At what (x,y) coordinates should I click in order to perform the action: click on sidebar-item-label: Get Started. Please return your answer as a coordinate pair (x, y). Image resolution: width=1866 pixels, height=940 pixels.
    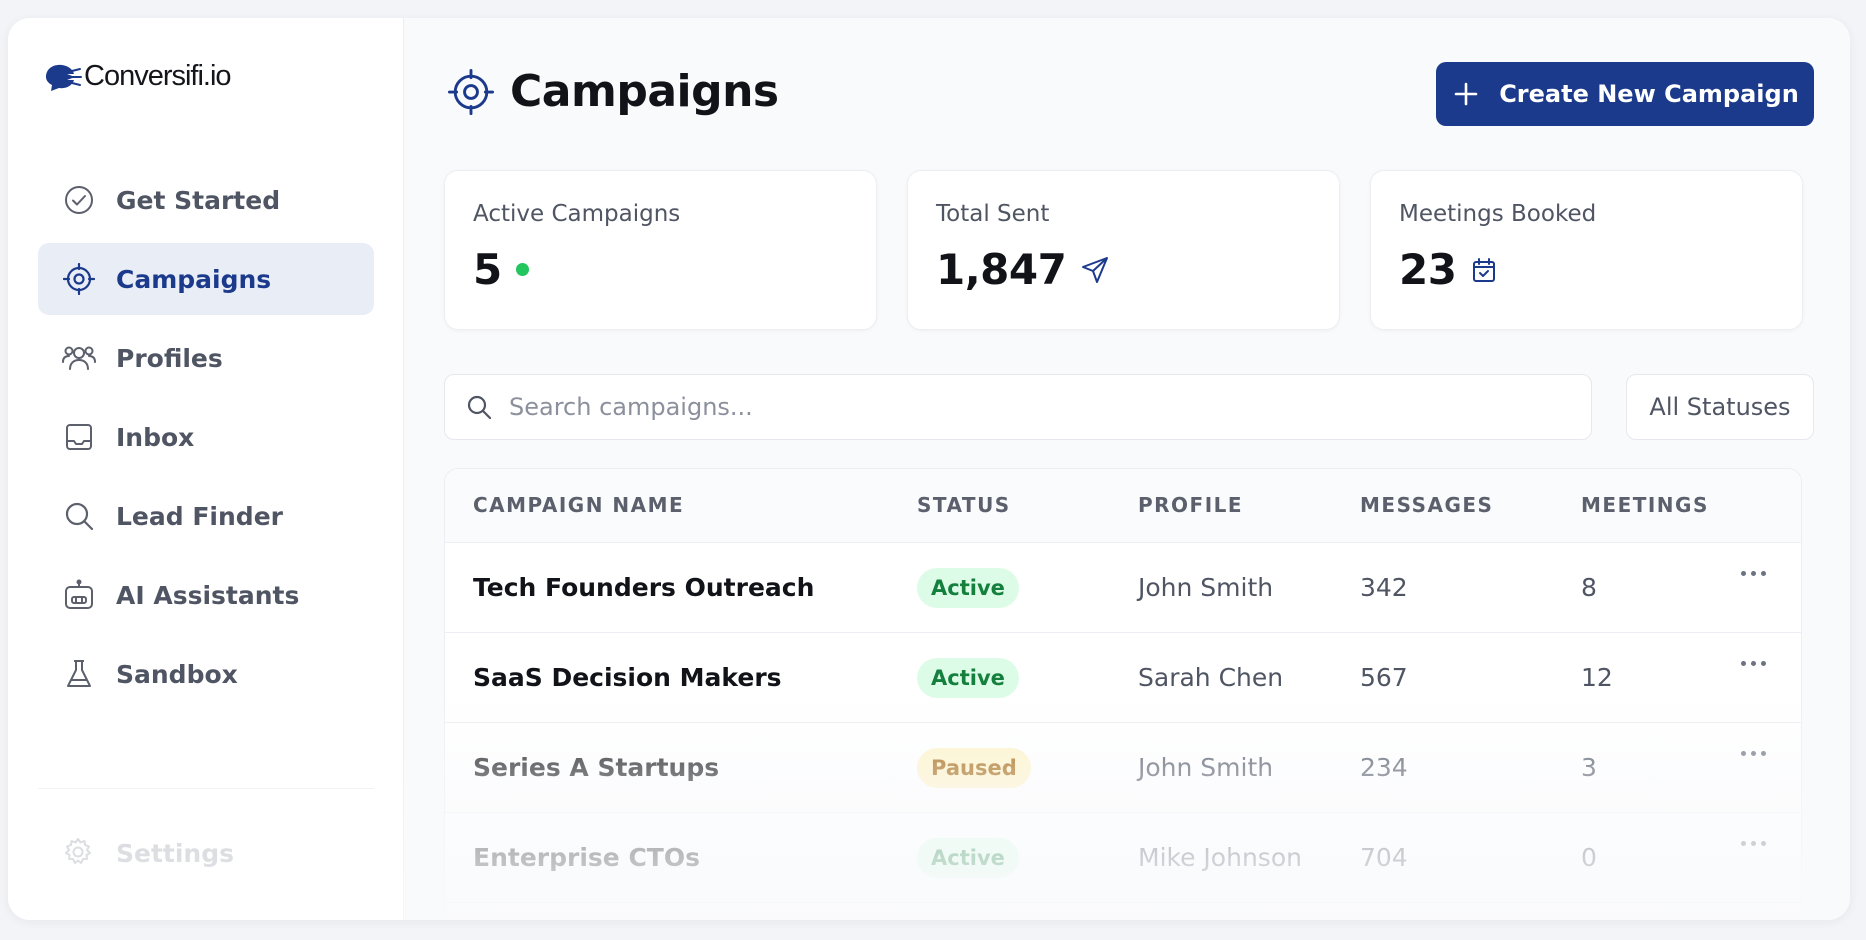
    Looking at the image, I should click on (198, 200).